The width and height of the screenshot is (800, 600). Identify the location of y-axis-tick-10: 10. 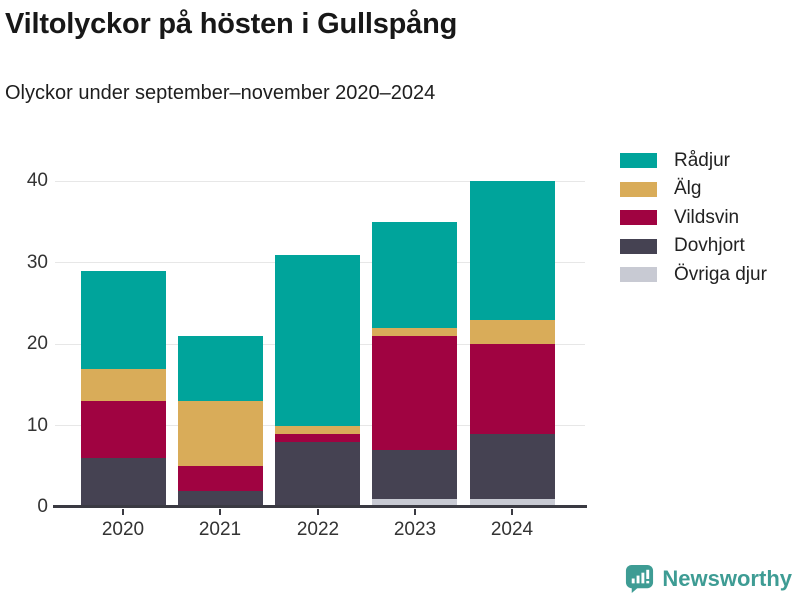
(37, 425).